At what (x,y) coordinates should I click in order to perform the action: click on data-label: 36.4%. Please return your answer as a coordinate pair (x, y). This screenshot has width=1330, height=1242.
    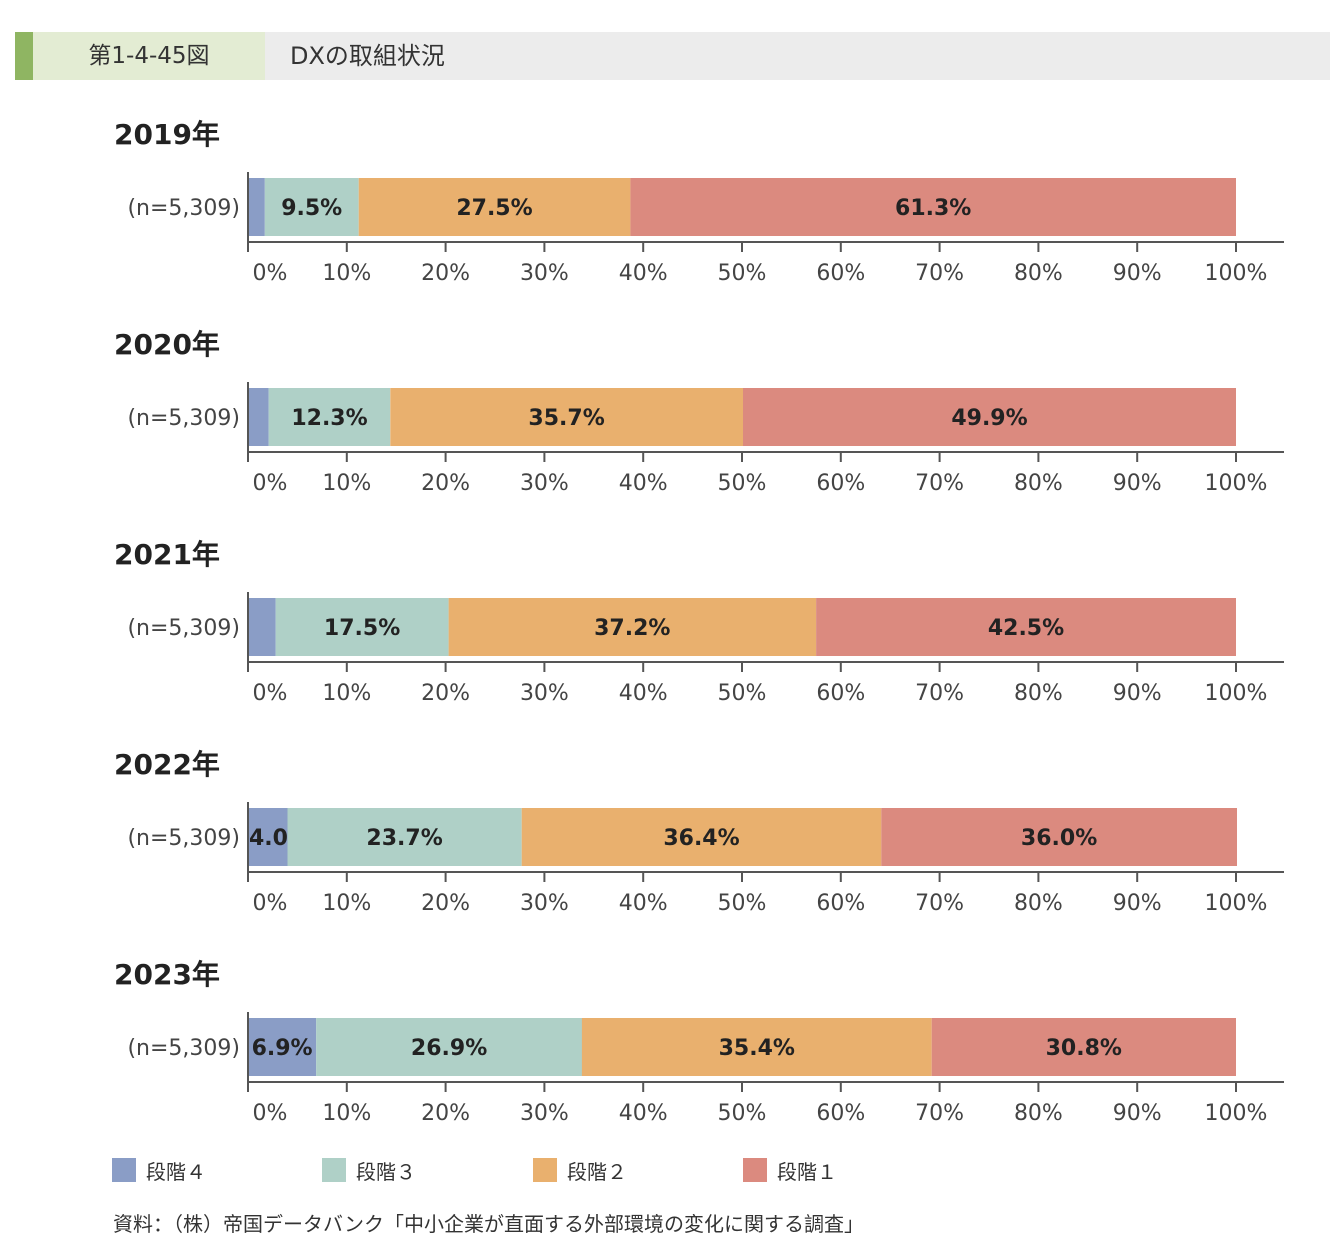
    Looking at the image, I should click on (701, 838).